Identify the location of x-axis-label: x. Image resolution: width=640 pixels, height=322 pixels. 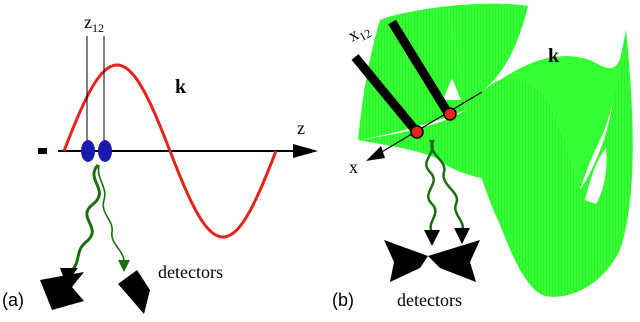
(353, 167).